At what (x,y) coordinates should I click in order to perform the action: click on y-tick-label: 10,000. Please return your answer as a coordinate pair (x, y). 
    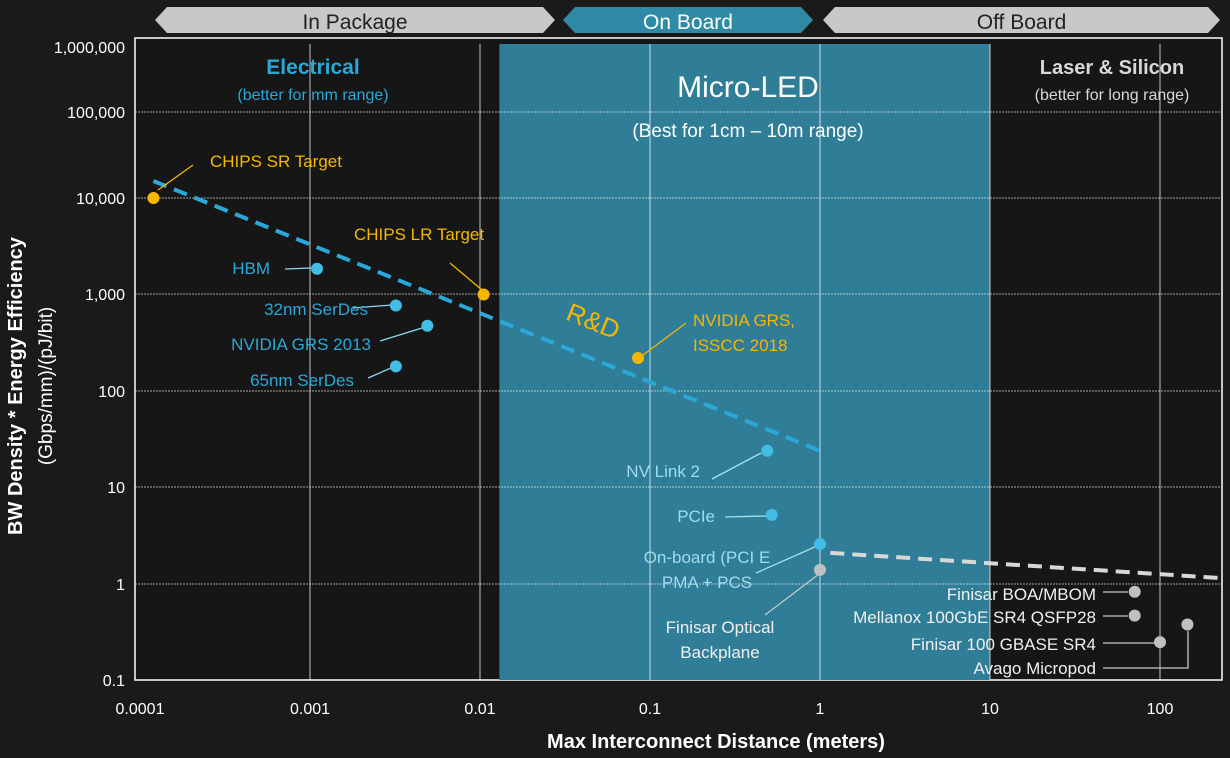
    Looking at the image, I should click on (100, 199).